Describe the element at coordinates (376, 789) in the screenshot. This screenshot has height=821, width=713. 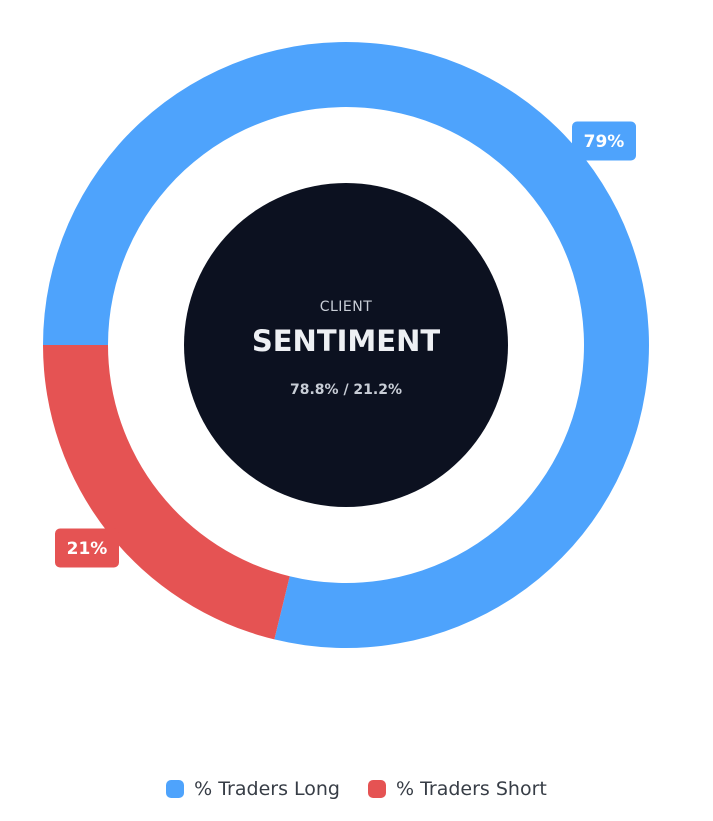
I see `legend-swatch-short` at that location.